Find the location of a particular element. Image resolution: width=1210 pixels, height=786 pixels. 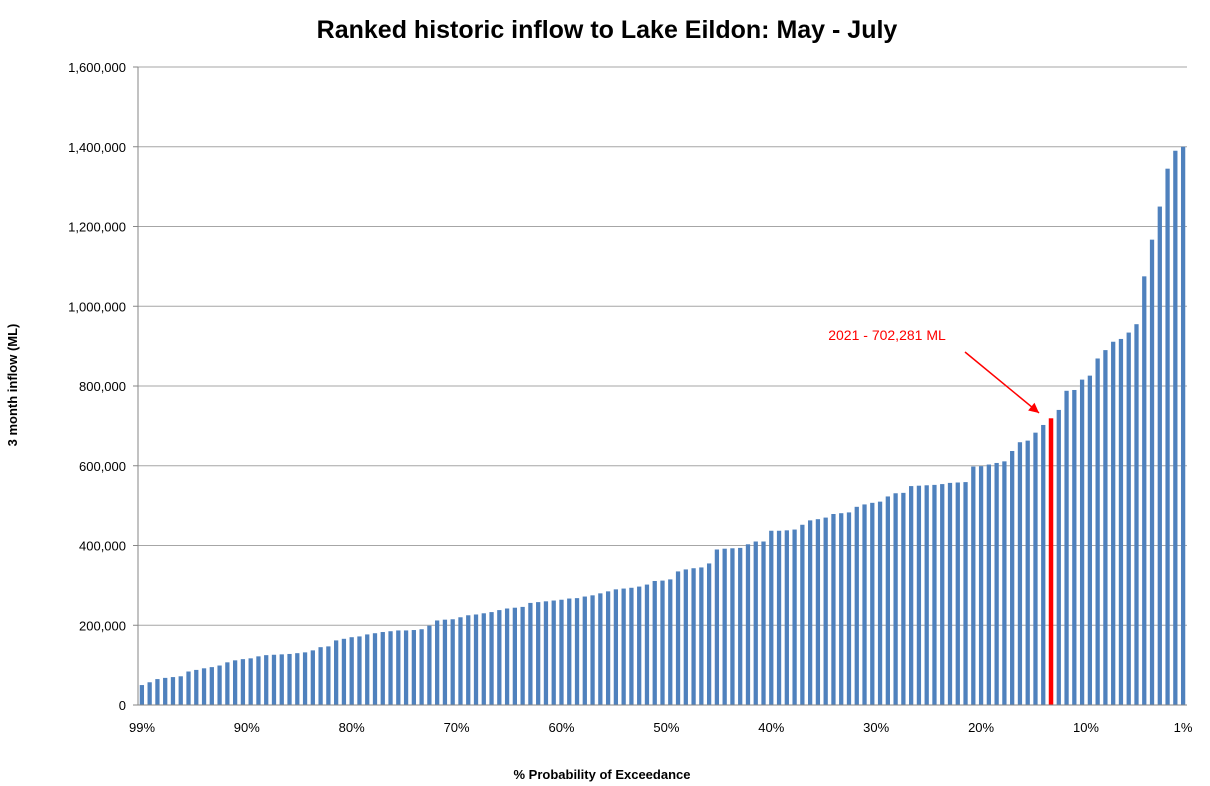

annotation-arrow-line is located at coordinates (1002, 382).